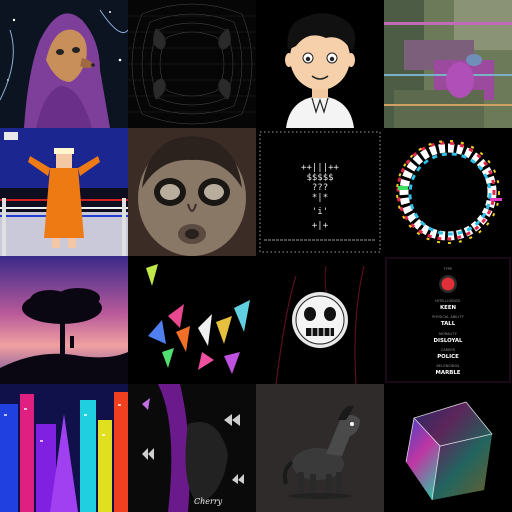 This screenshot has width=512, height=512. I want to click on boy-icon, so click(320, 64).